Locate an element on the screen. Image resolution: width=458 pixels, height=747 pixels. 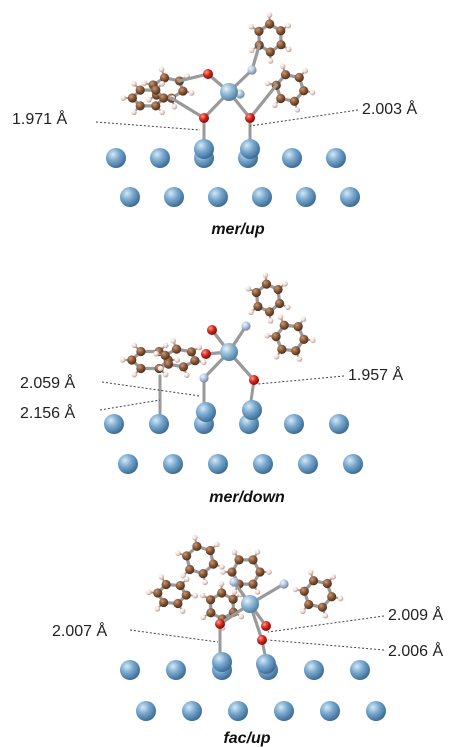
panel-caption: mer/up is located at coordinates (238, 229).